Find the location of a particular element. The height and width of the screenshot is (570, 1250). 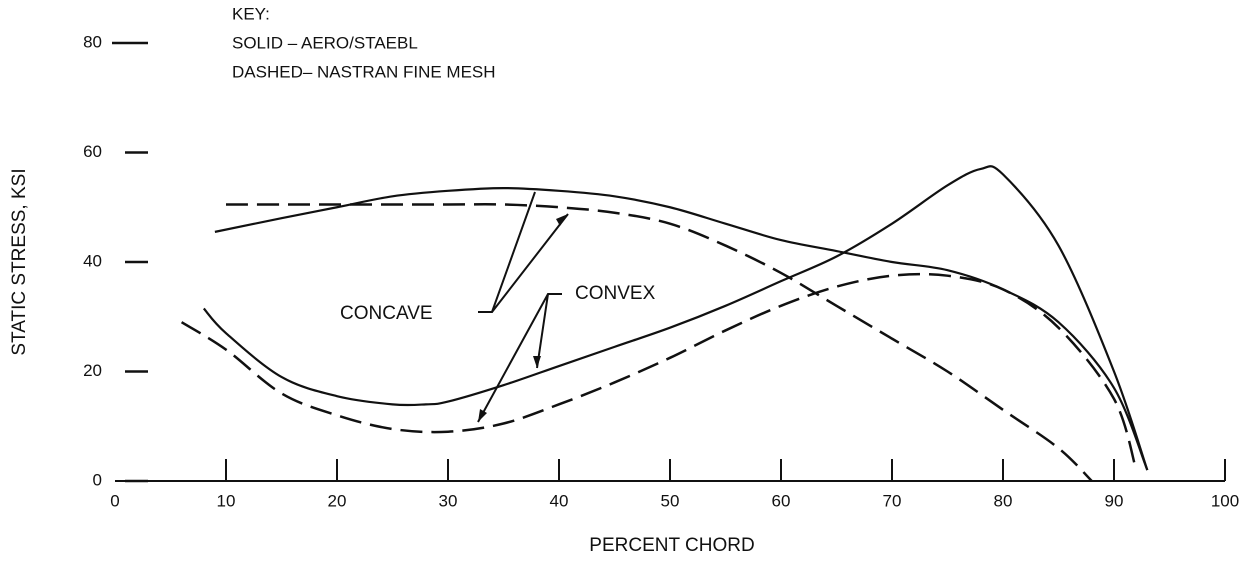

convex-label: CONVEX is located at coordinates (615, 293).